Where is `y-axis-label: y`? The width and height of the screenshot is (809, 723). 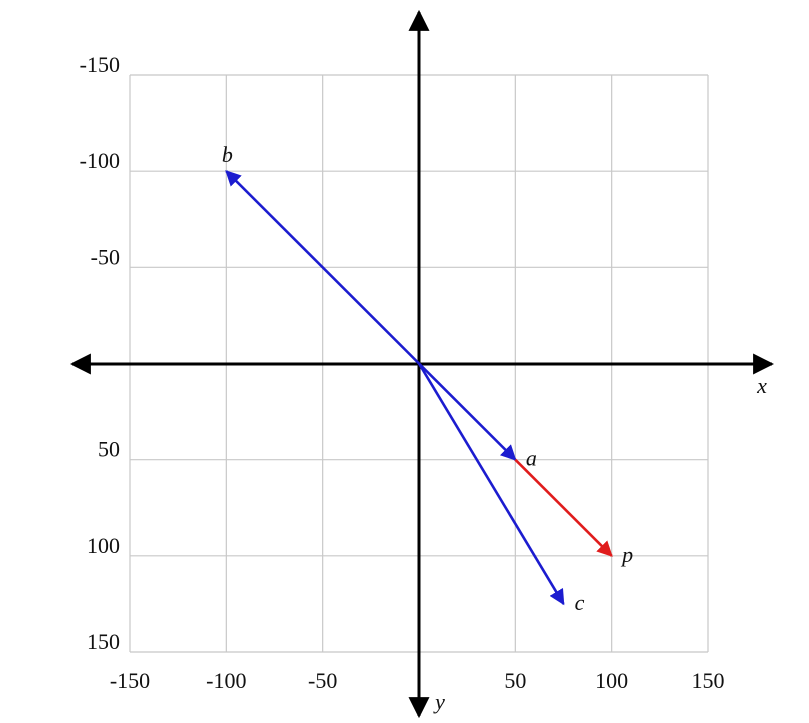 y-axis-label: y is located at coordinates (439, 701).